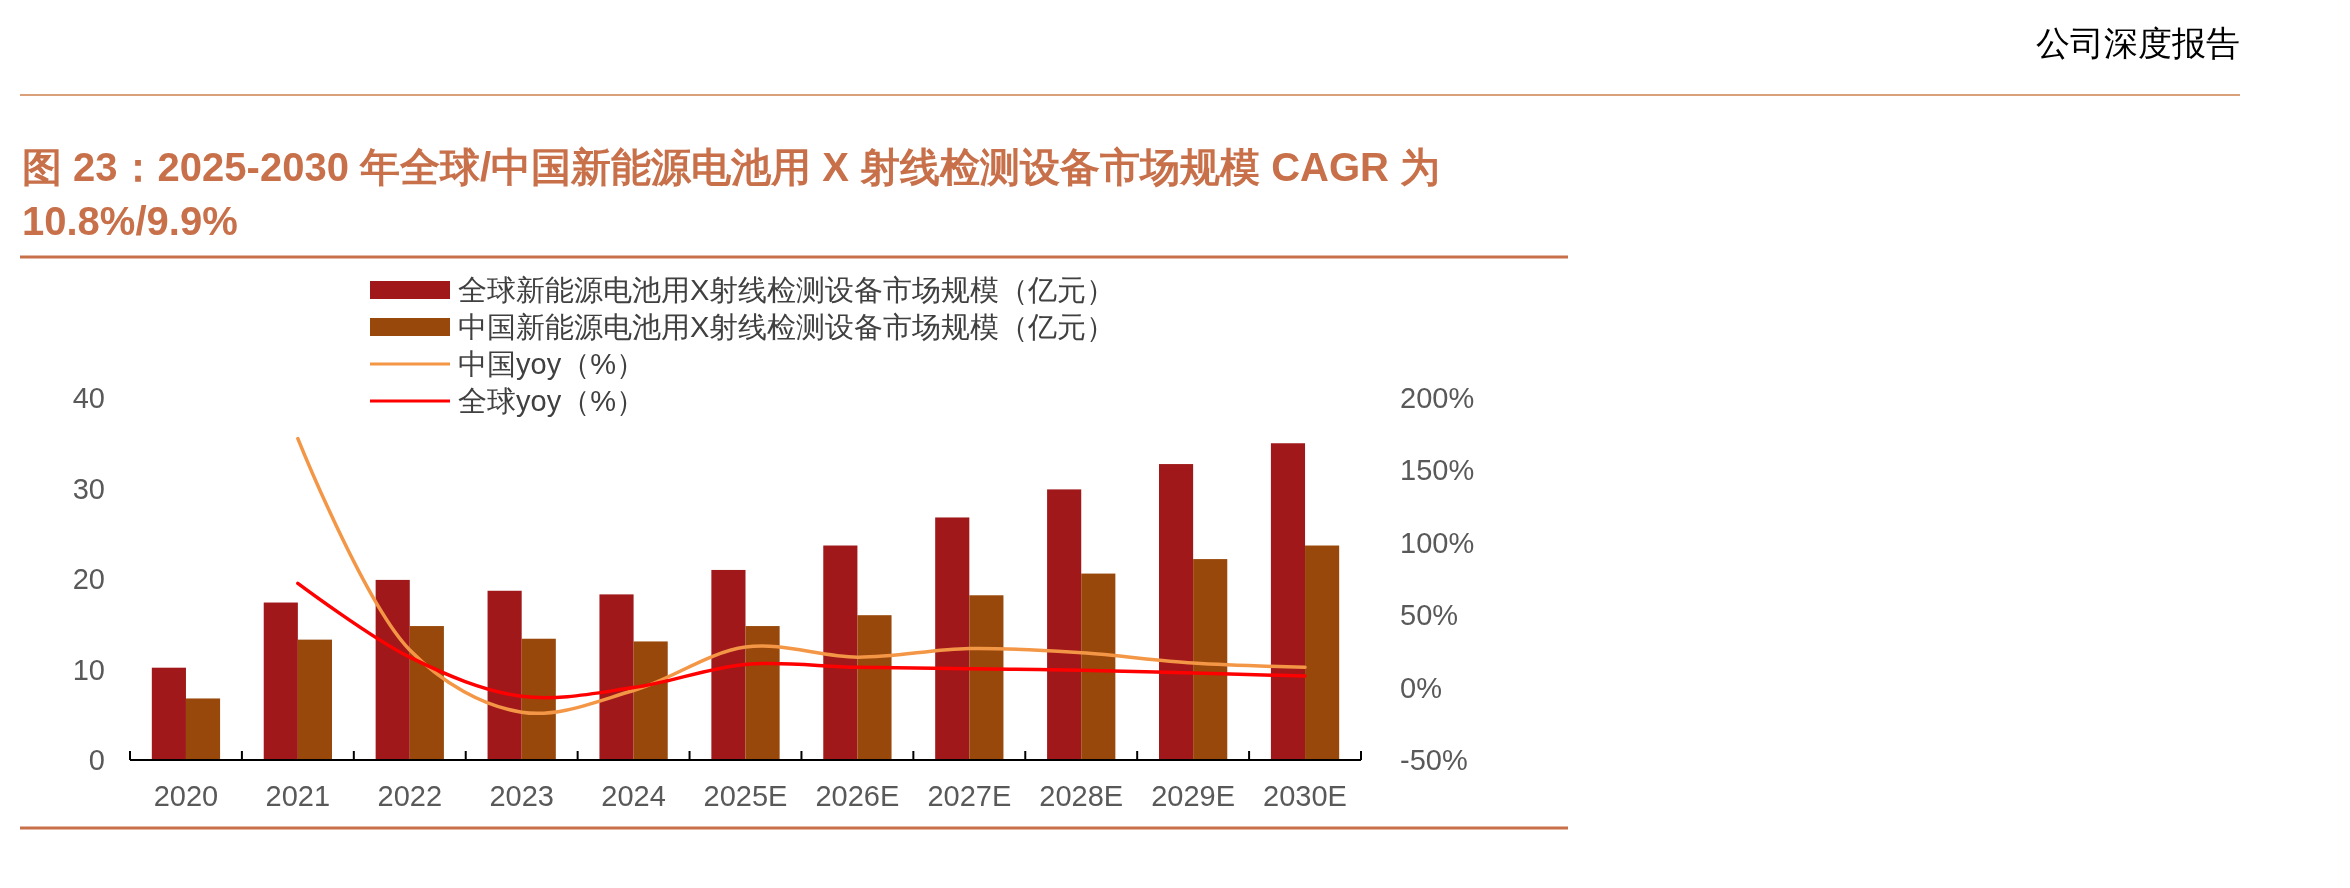 The image size is (2350, 888). What do you see at coordinates (96, 760) in the screenshot?
I see `y-tick-label: 0` at bounding box center [96, 760].